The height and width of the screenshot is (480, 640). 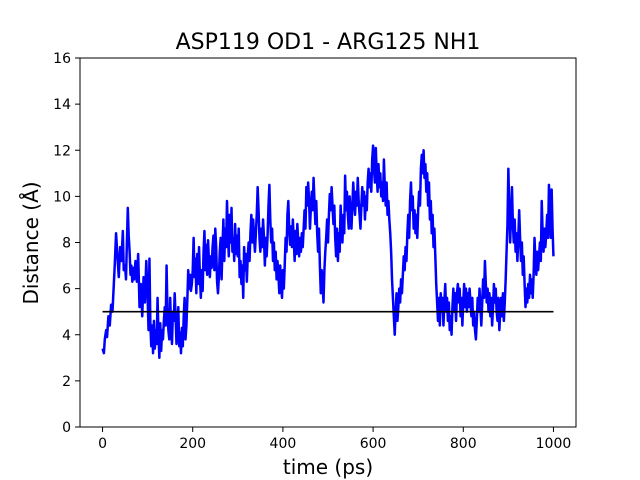 I want to click on x-tick-label: 800, so click(x=463, y=444).